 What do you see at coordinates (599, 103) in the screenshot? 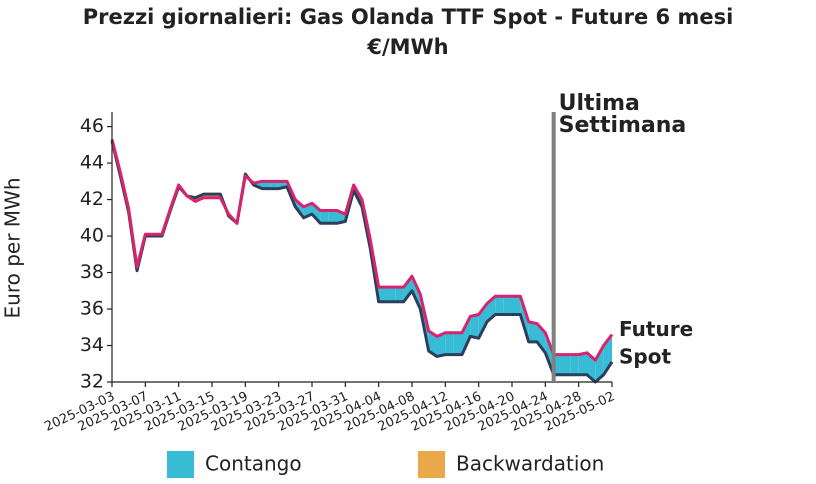
I see `annotation-text: Ultima` at bounding box center [599, 103].